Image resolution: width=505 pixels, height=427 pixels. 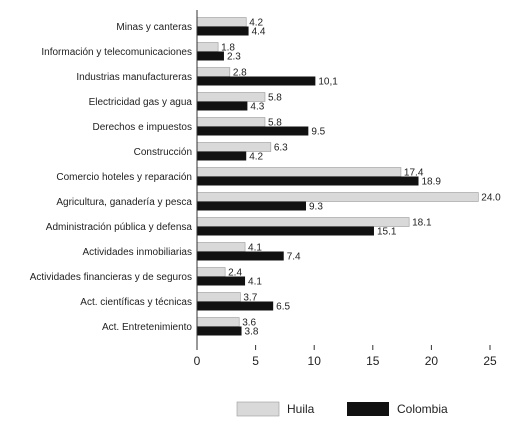 I want to click on bar-huila-act-entretenimiento, so click(x=218, y=322).